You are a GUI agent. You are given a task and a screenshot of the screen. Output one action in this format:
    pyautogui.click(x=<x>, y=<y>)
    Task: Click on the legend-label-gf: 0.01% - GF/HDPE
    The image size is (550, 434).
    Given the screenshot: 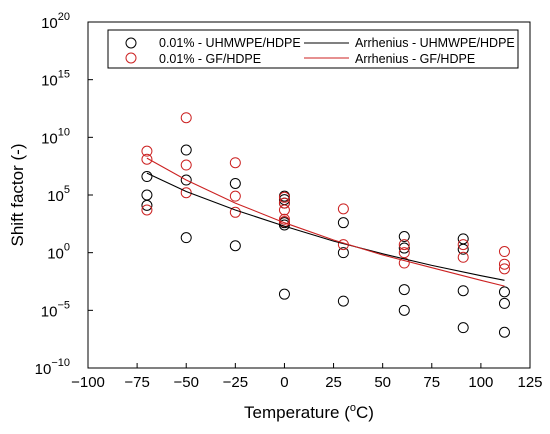 What is the action you would take?
    pyautogui.click(x=210, y=59)
    